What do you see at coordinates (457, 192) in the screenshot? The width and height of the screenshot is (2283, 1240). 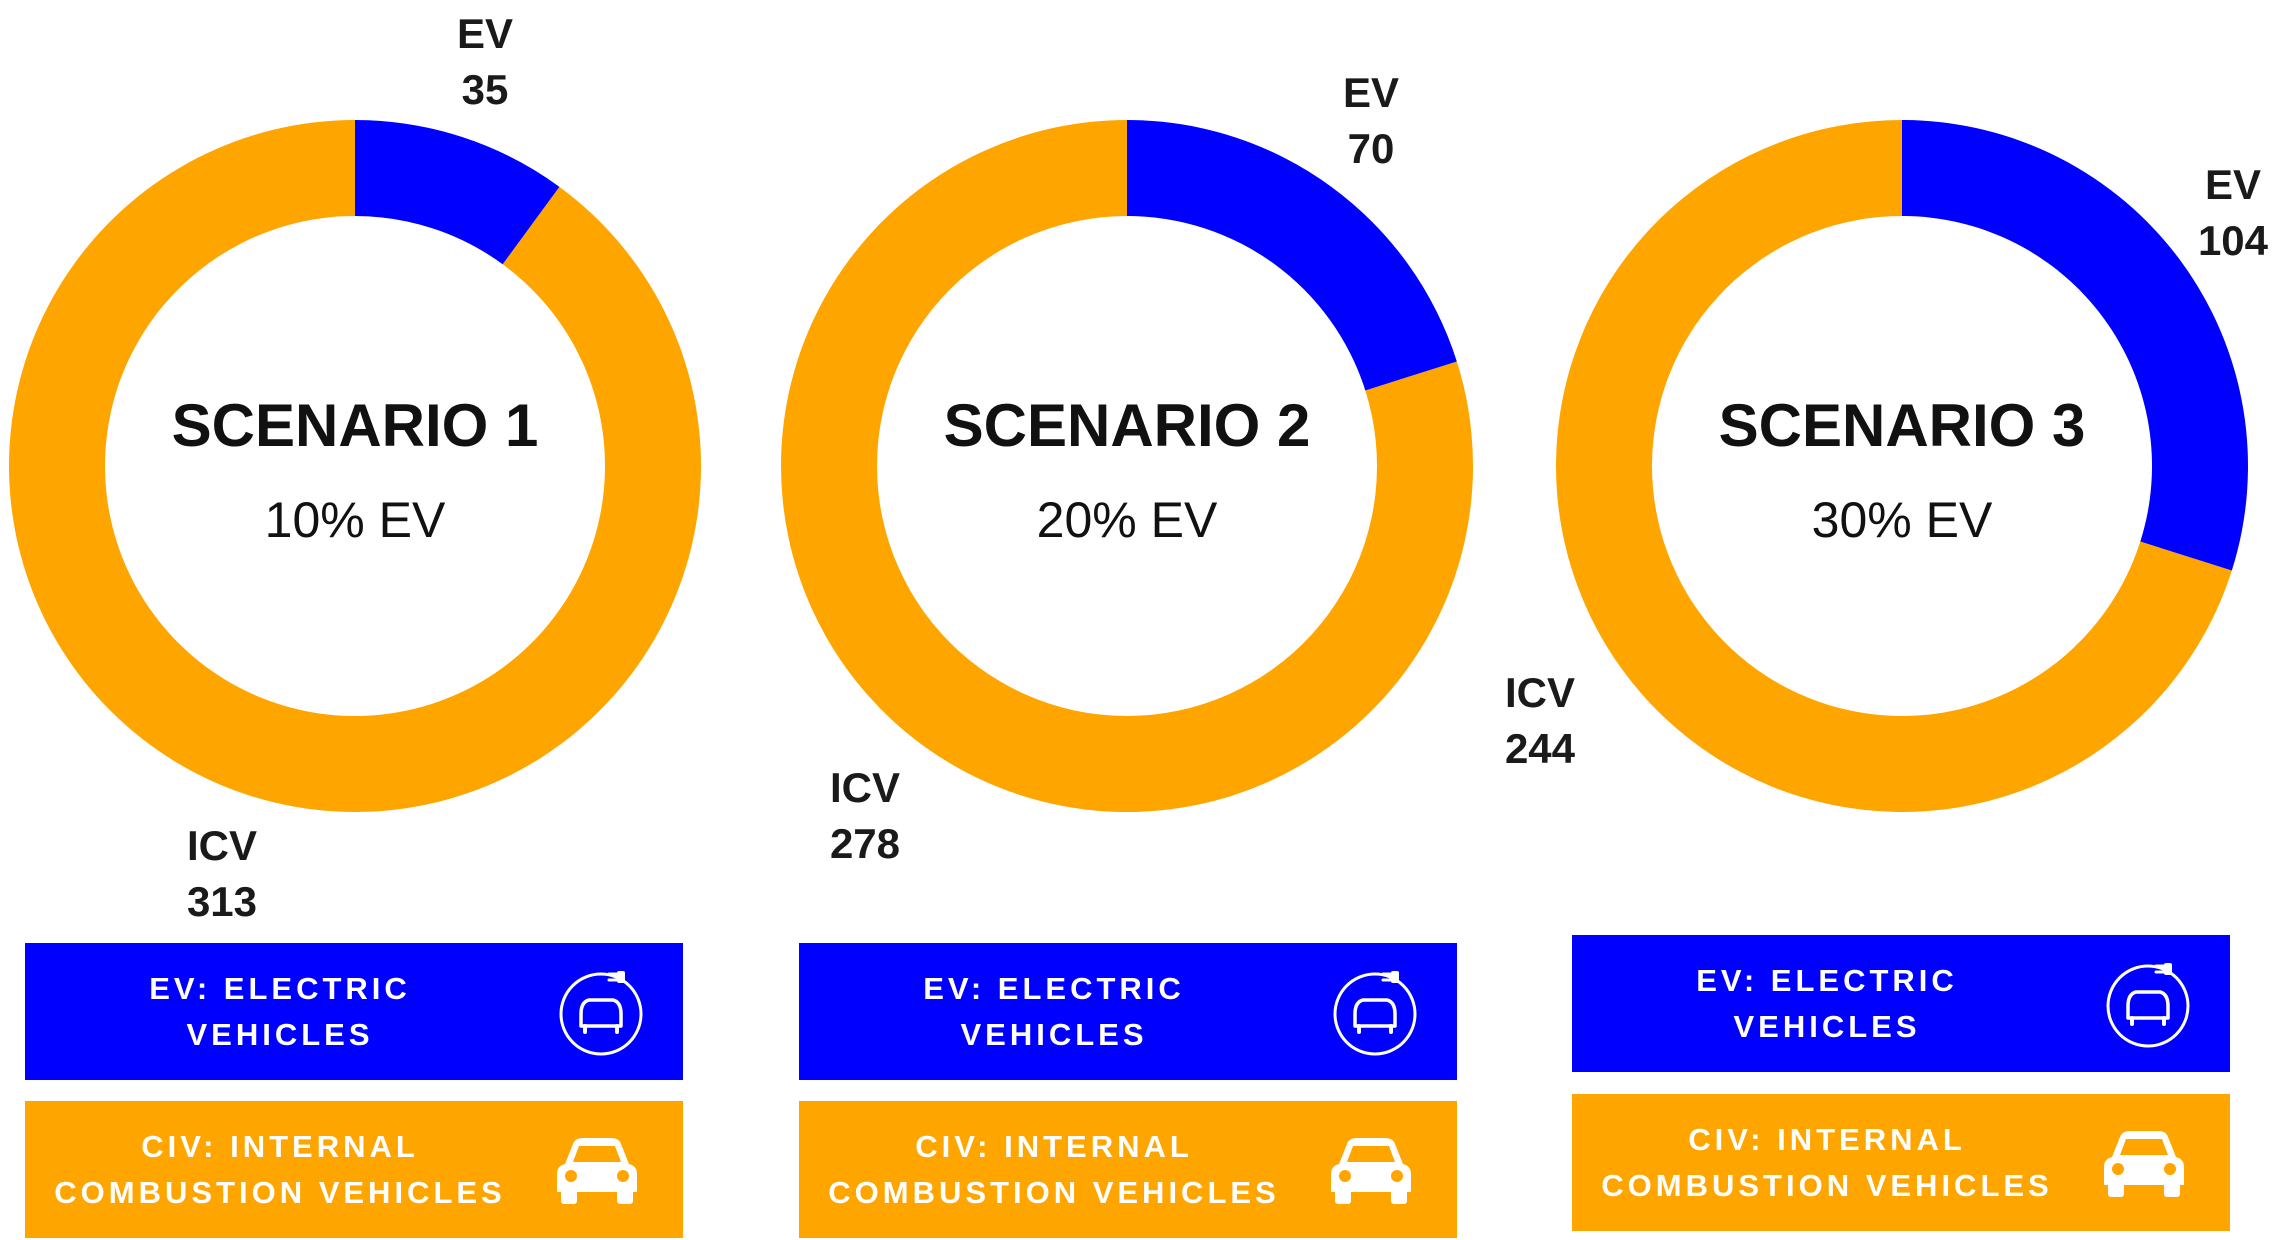 I see `scenario-1-ev-slice` at bounding box center [457, 192].